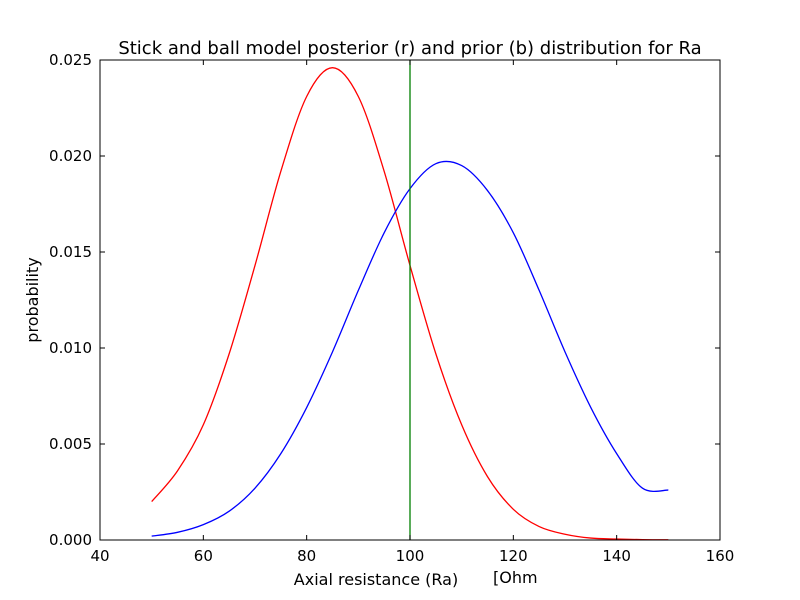 This screenshot has width=800, height=600. Describe the element at coordinates (70, 540) in the screenshot. I see `y-tick-label: 0.000` at that location.